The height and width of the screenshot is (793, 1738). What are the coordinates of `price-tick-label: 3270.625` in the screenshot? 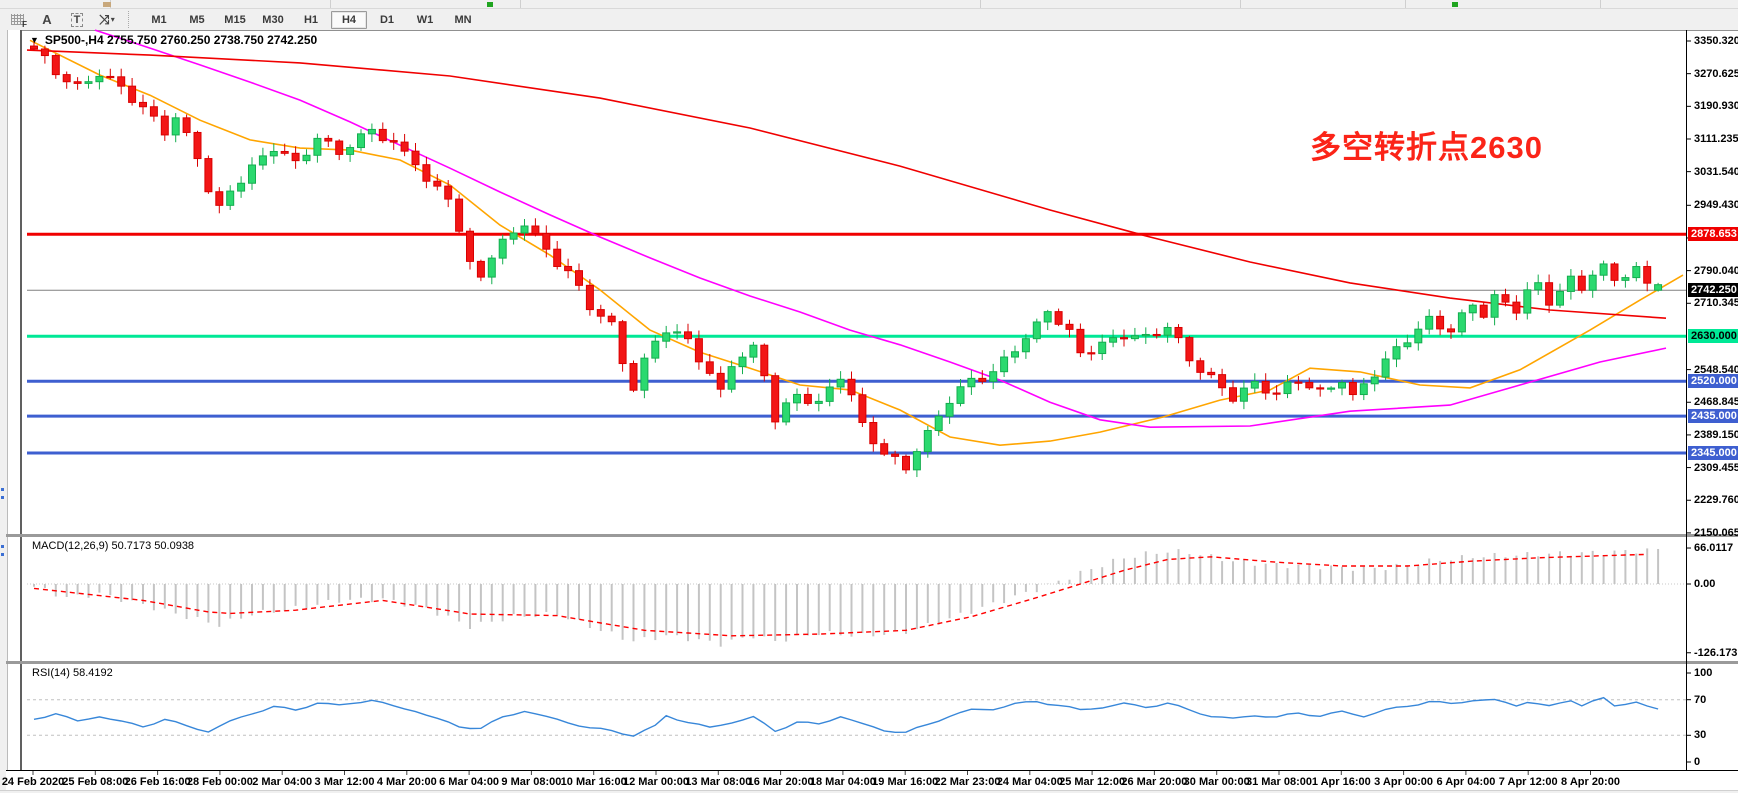 It's located at (1716, 73).